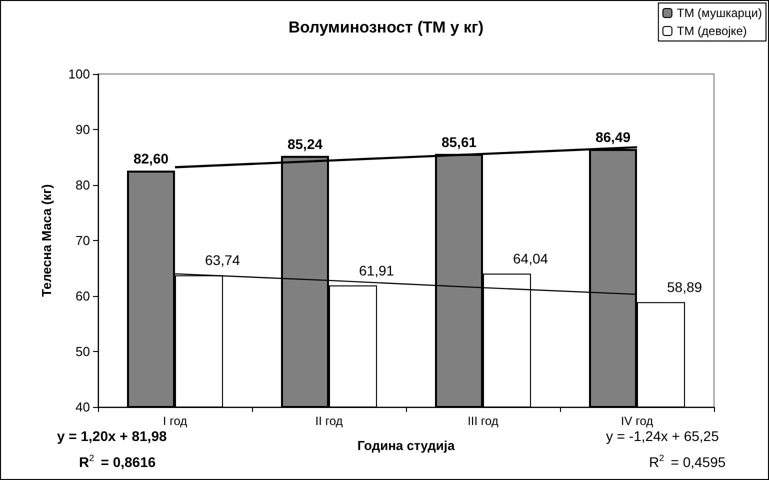 This screenshot has width=769, height=480. I want to click on y-tick-label: 70, so click(83, 240).